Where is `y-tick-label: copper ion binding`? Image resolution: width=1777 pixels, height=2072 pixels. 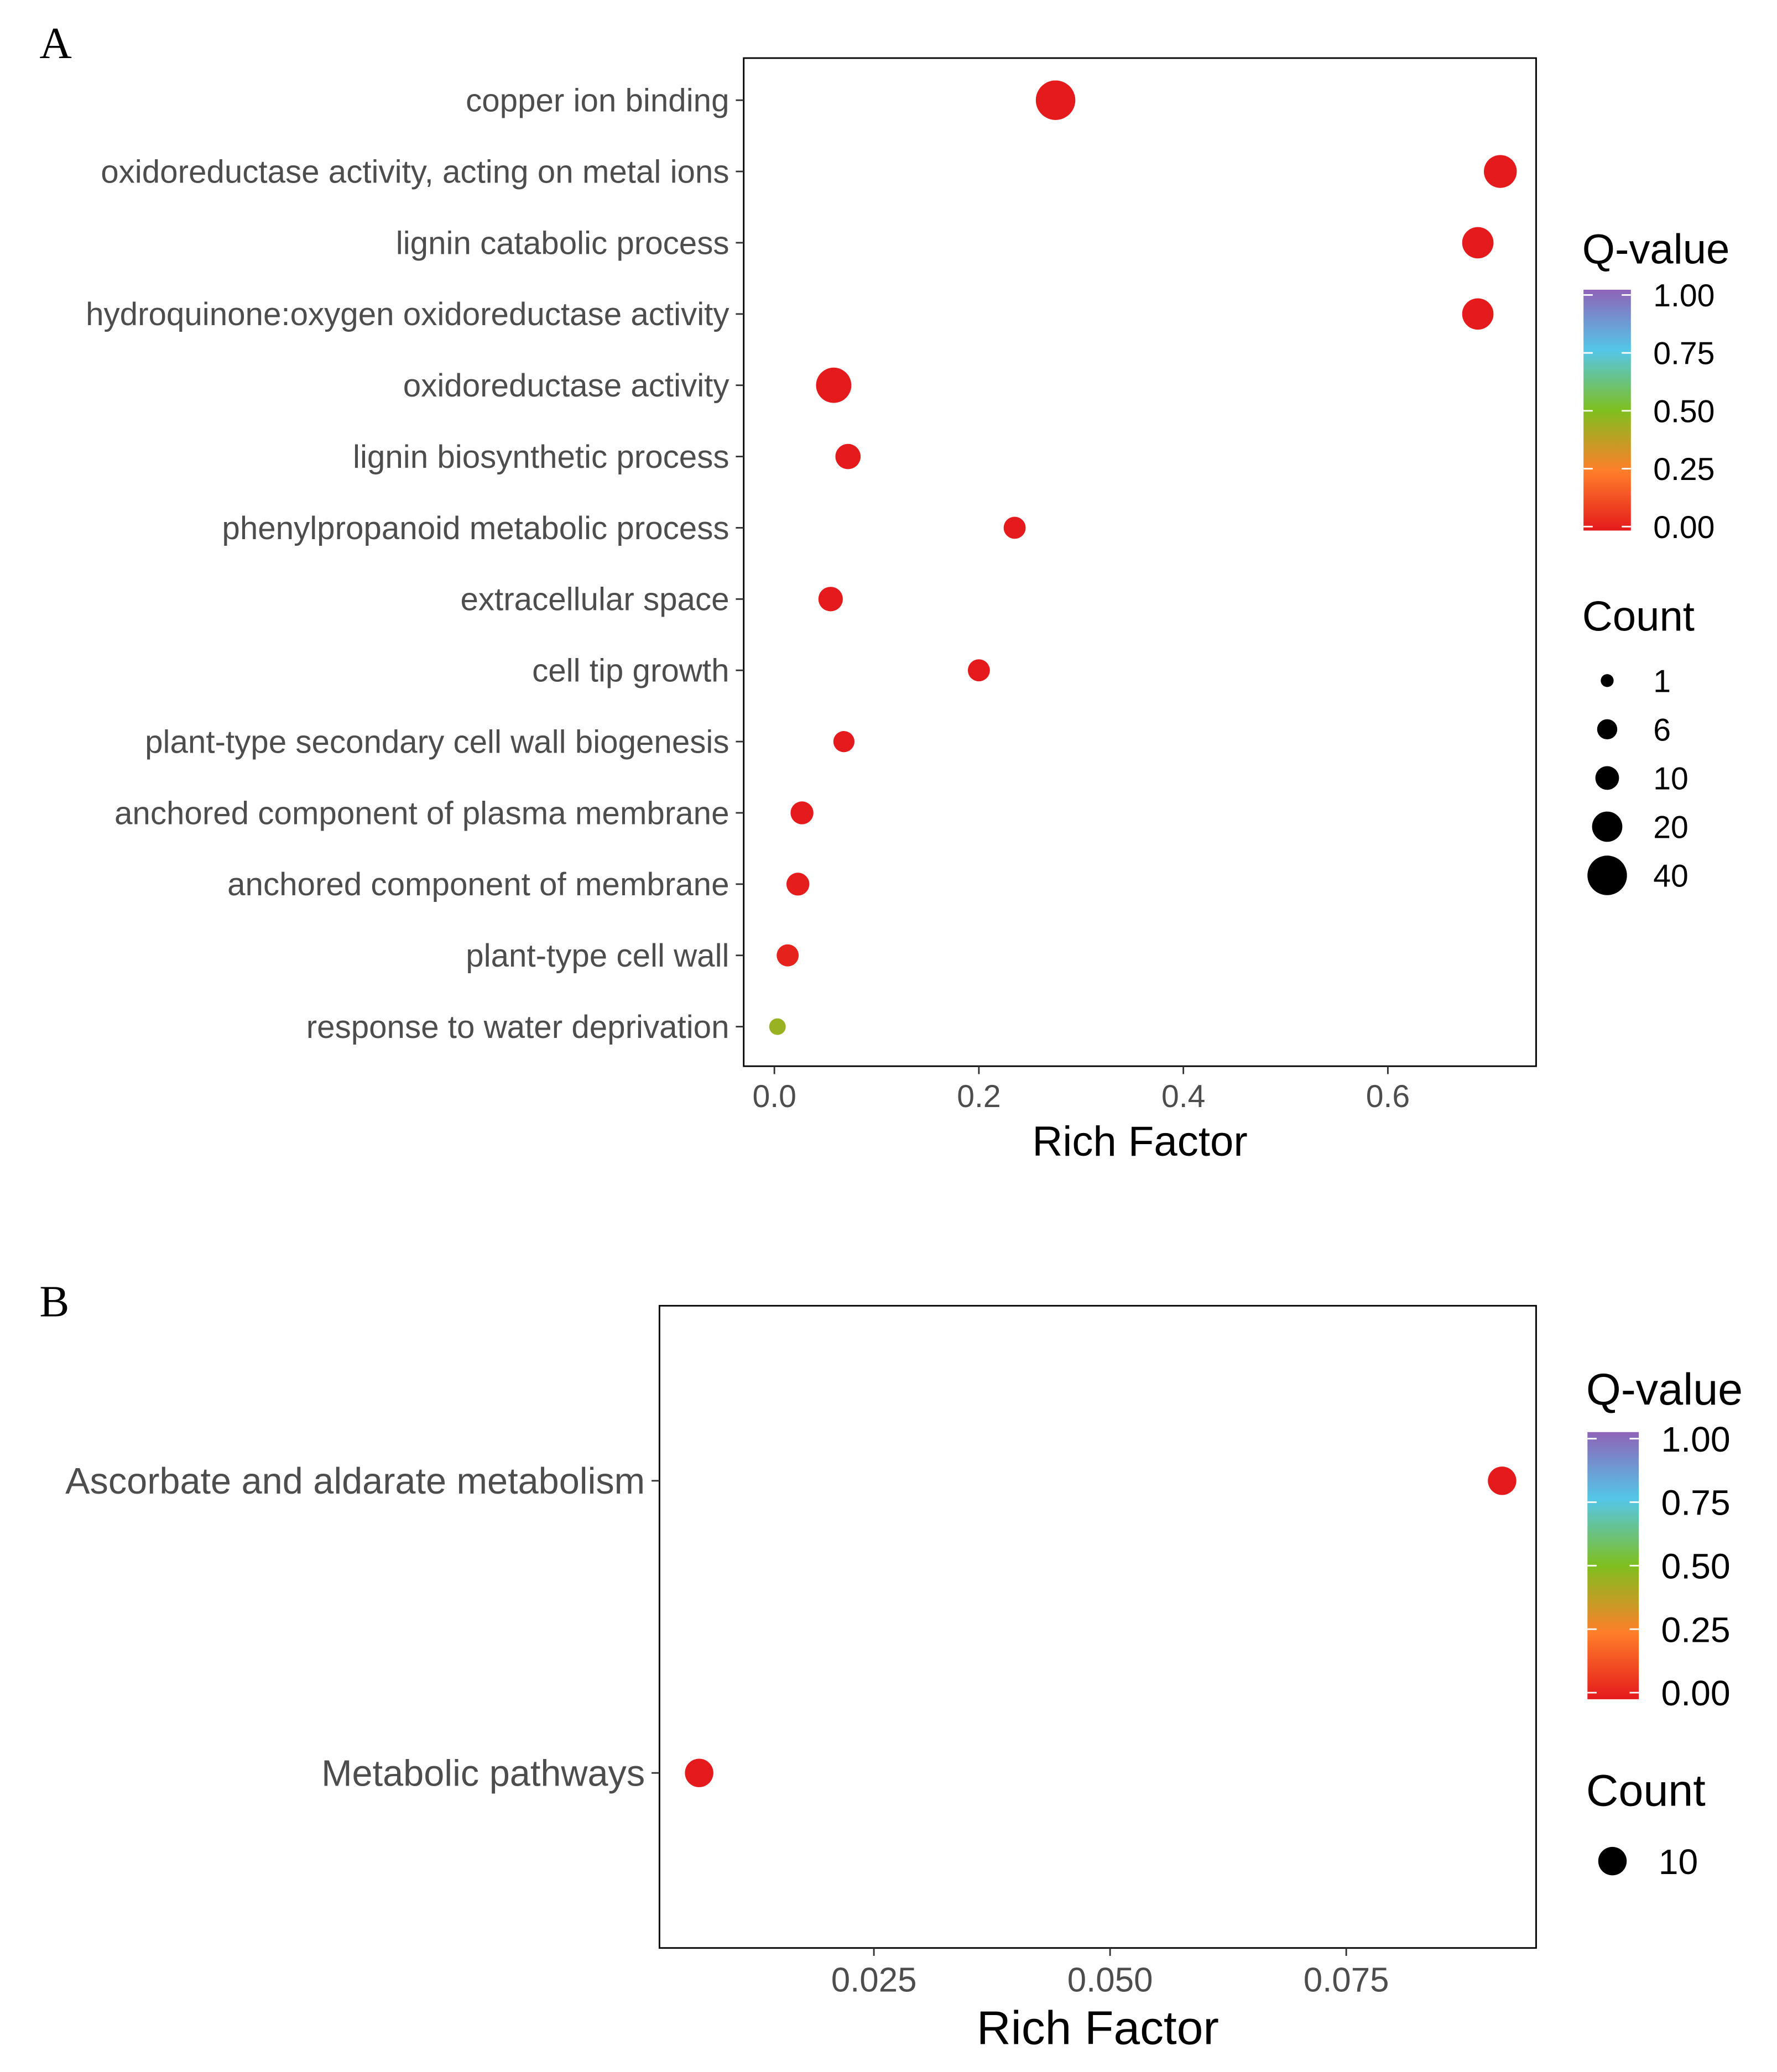 y-tick-label: copper ion binding is located at coordinates (597, 101).